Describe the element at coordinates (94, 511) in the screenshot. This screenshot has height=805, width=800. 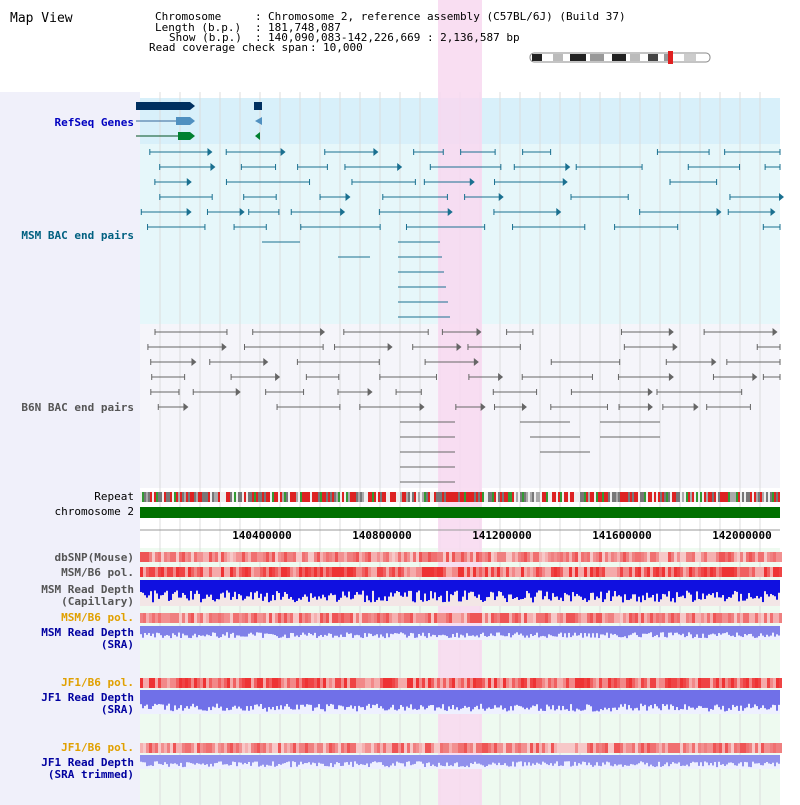
I see `track-label-chromosome: chromosome 2` at that location.